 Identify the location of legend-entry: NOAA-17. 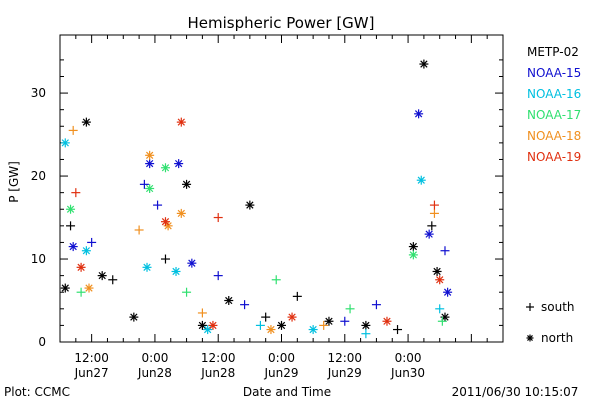
(554, 115).